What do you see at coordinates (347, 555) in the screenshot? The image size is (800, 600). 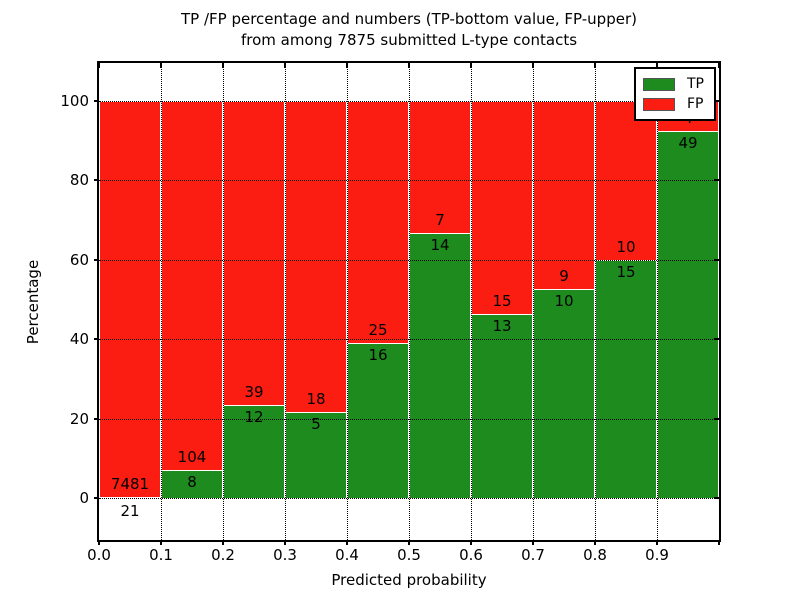 I see `x-tick-label: 0.4` at bounding box center [347, 555].